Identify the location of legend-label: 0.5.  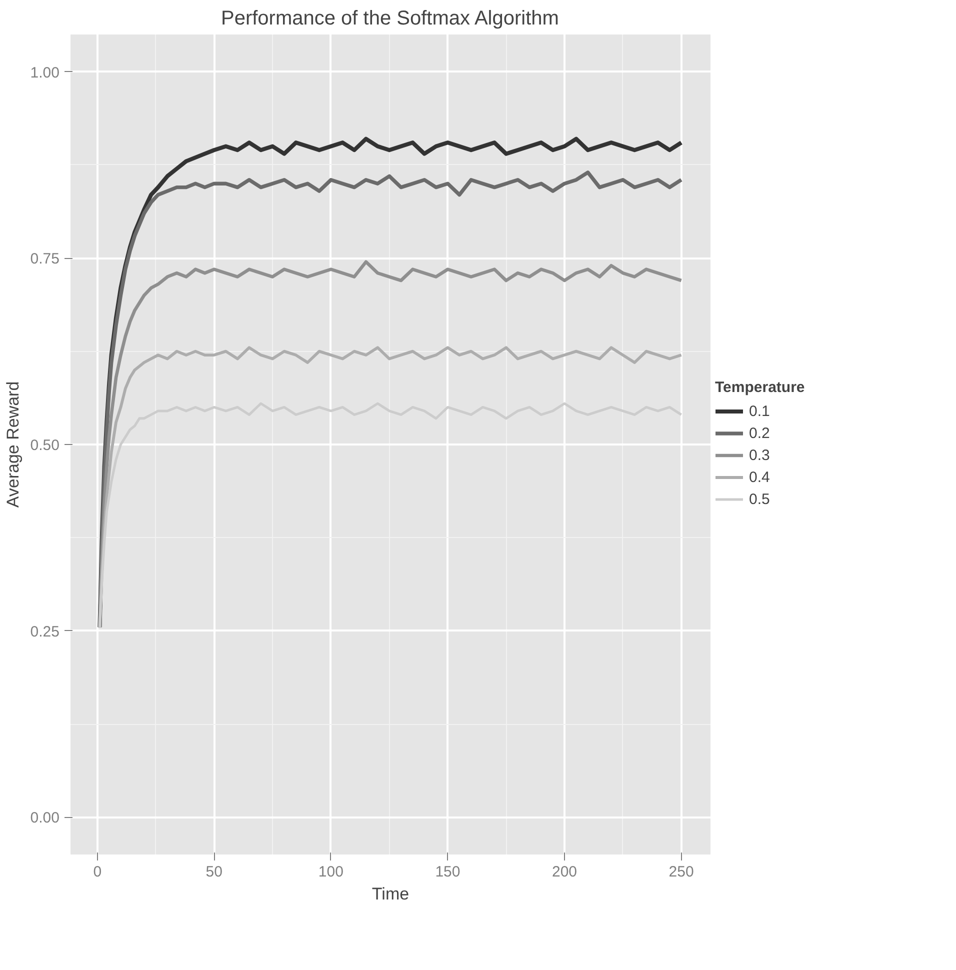
(759, 499).